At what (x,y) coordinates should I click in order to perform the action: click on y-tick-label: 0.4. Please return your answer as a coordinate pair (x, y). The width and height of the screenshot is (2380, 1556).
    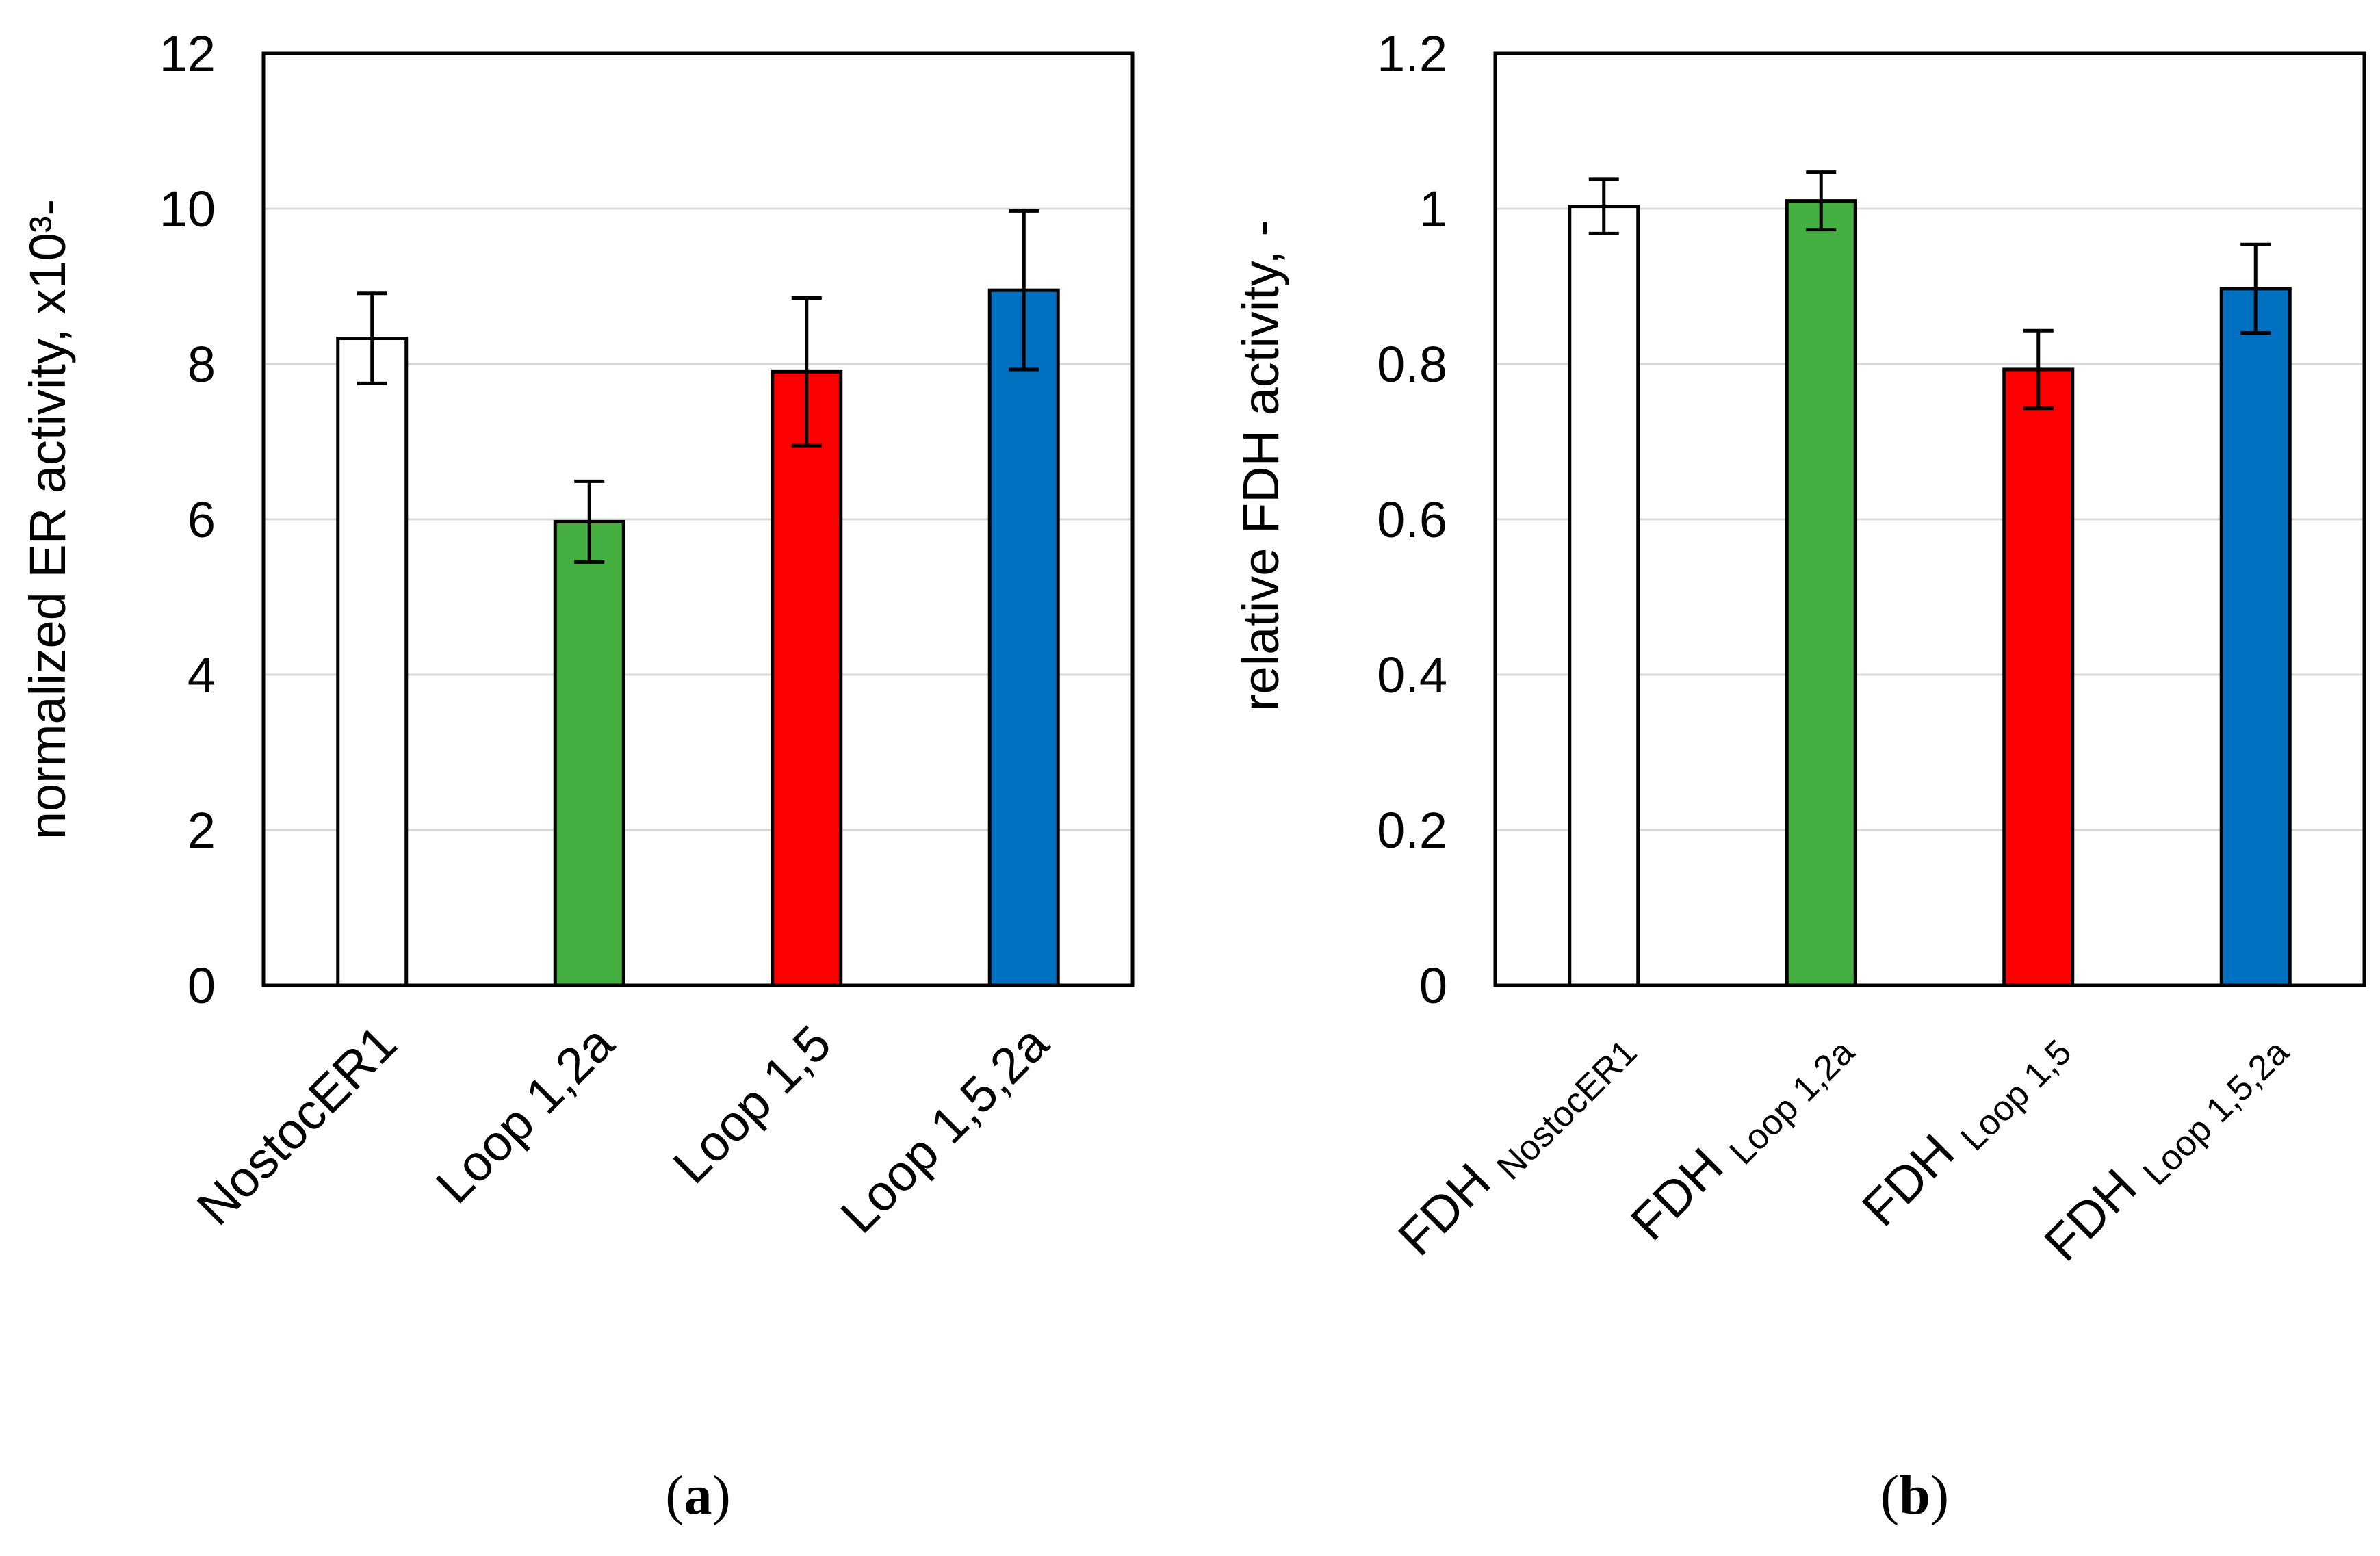
    Looking at the image, I should click on (1412, 675).